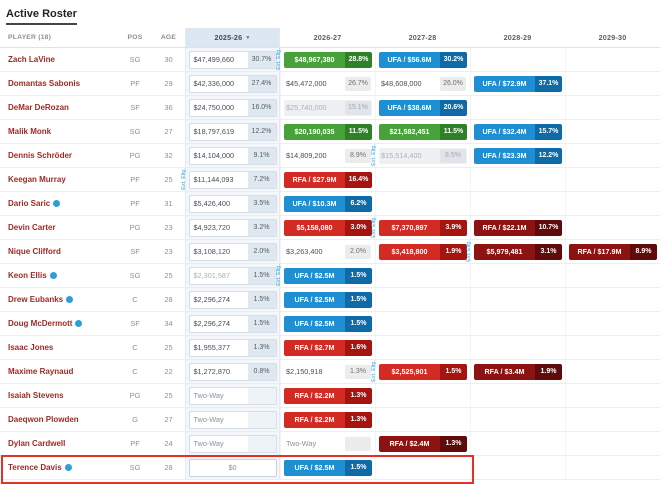 Image resolution: width=660 pixels, height=490 pixels. What do you see at coordinates (504, 371) in the screenshot?
I see `contract-amount: RFA / $3.4M` at bounding box center [504, 371].